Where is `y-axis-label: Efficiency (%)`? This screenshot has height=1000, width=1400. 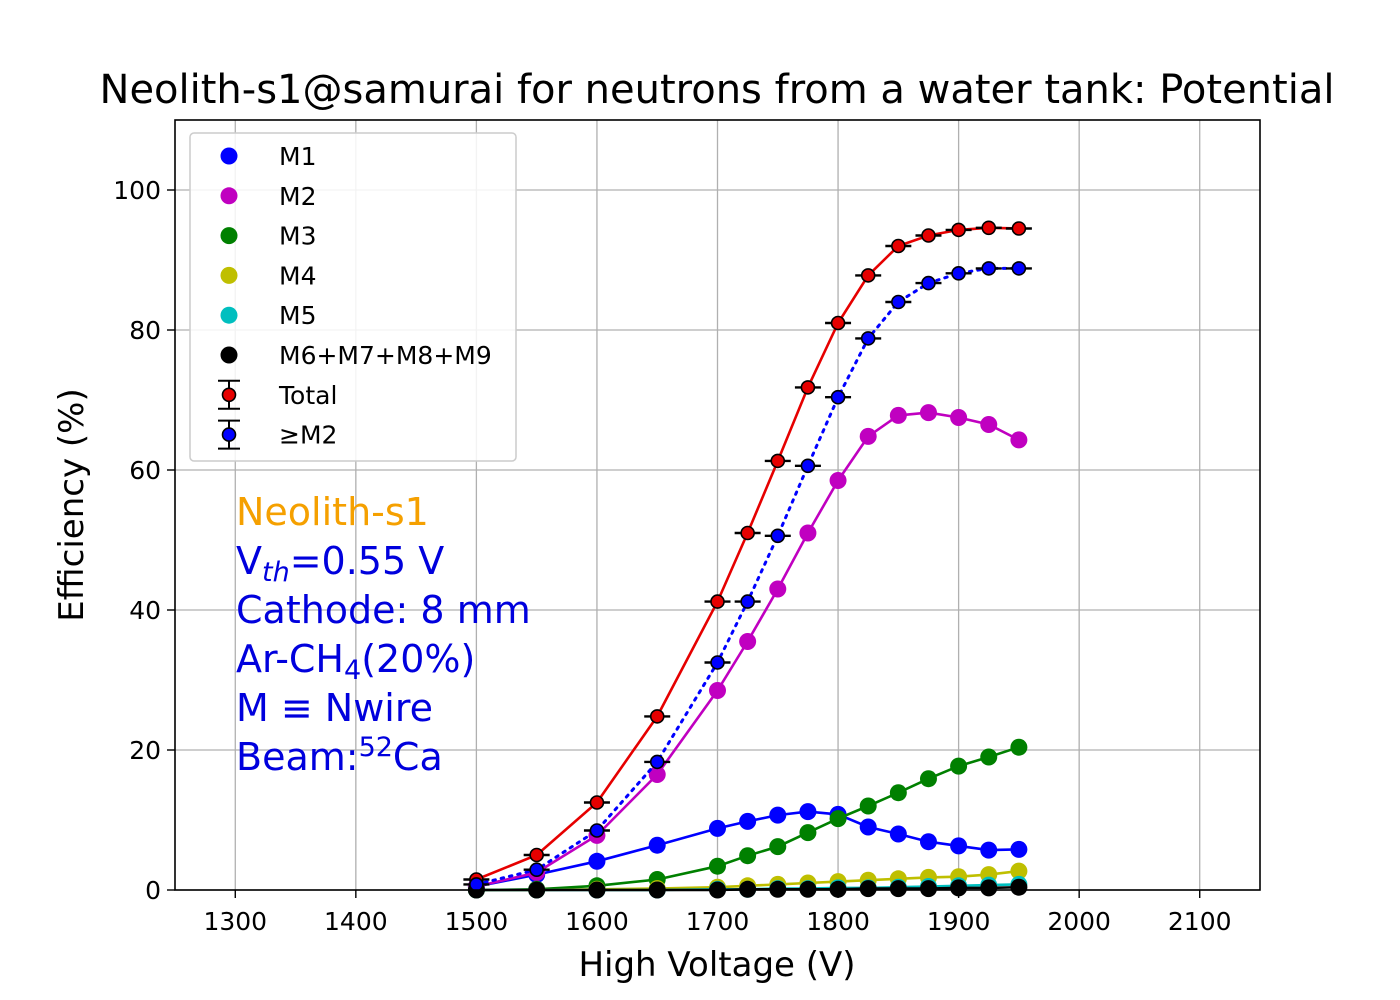
y-axis-label: Efficiency (%) is located at coordinates (72, 504).